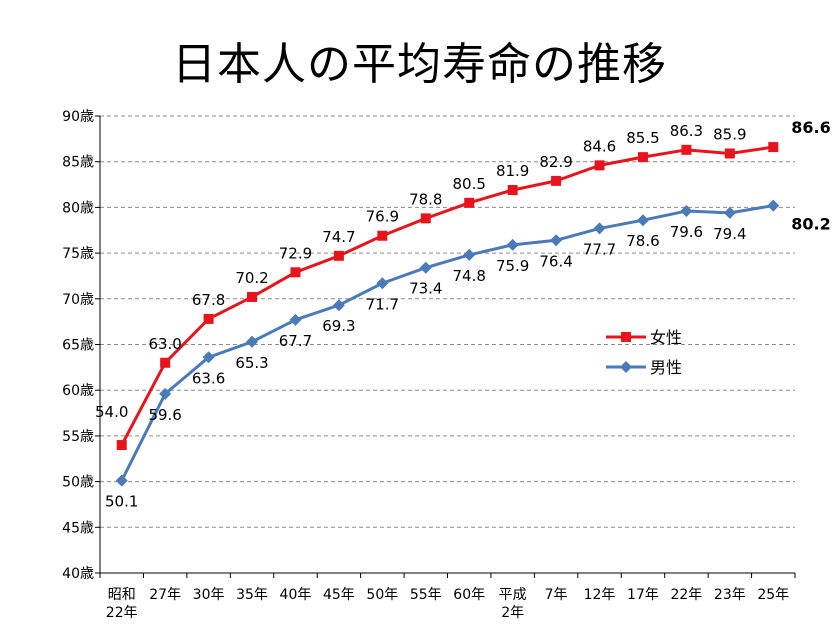 This screenshot has width=839, height=628. What do you see at coordinates (686, 232) in the screenshot?
I see `data-label: 79.6` at bounding box center [686, 232].